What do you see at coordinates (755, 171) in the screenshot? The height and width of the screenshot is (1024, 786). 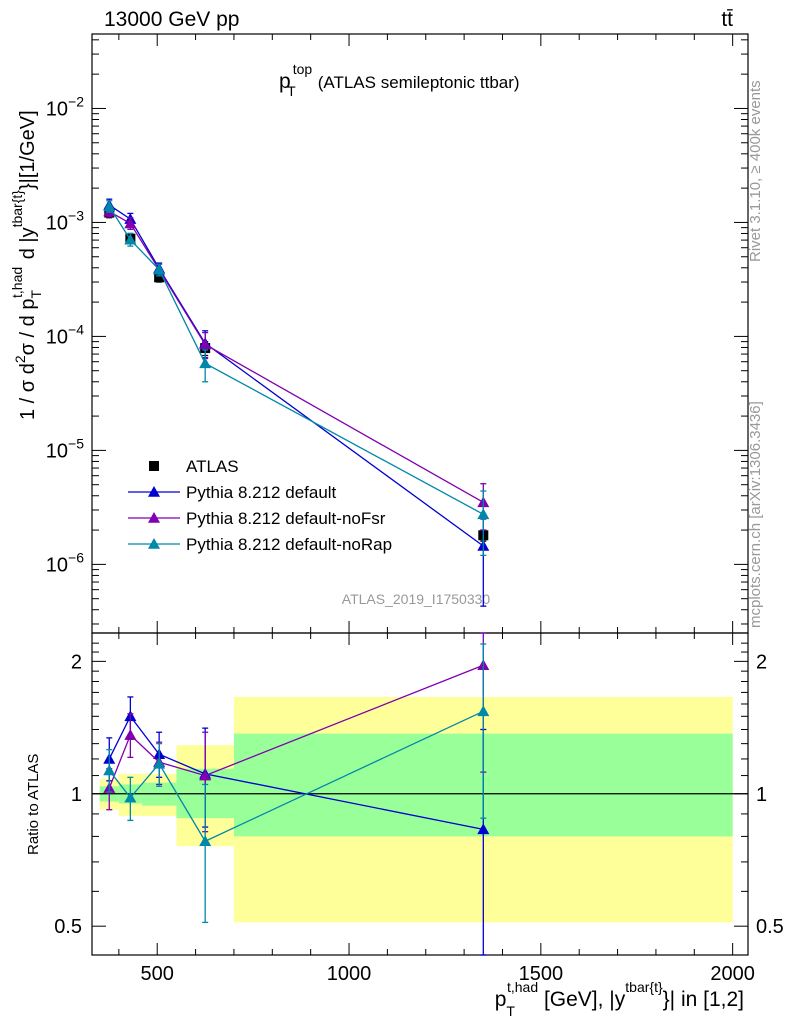 I see `rivet-label: Rivet 3.1.10, ≥ 400k events` at bounding box center [755, 171].